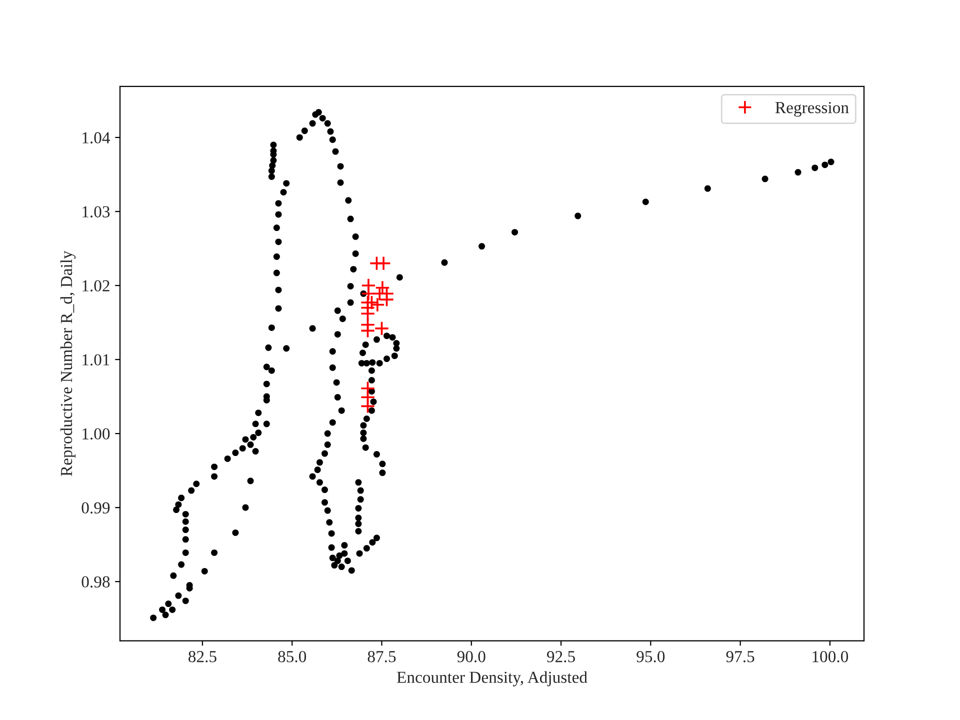 The width and height of the screenshot is (960, 720). I want to click on y-tick-label: 1.01, so click(96, 360).